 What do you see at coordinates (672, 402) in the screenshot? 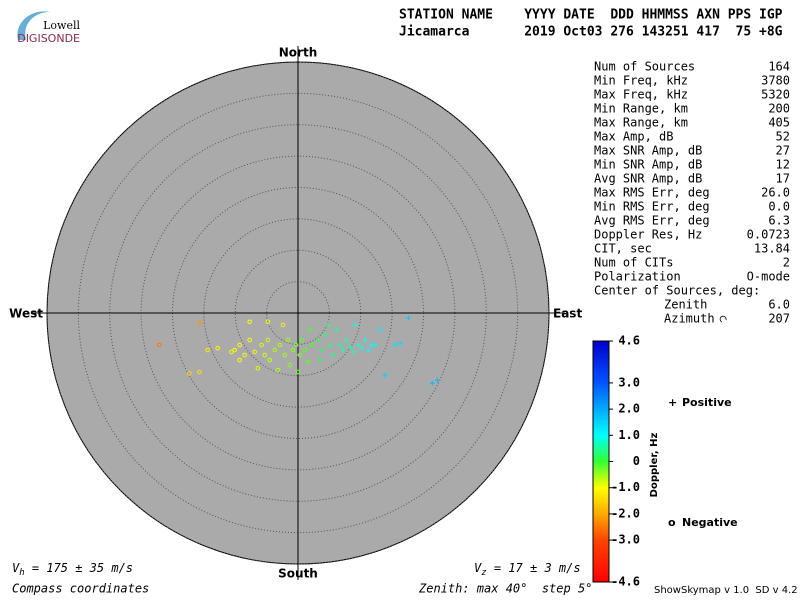
I see `legend-marker: +` at bounding box center [672, 402].